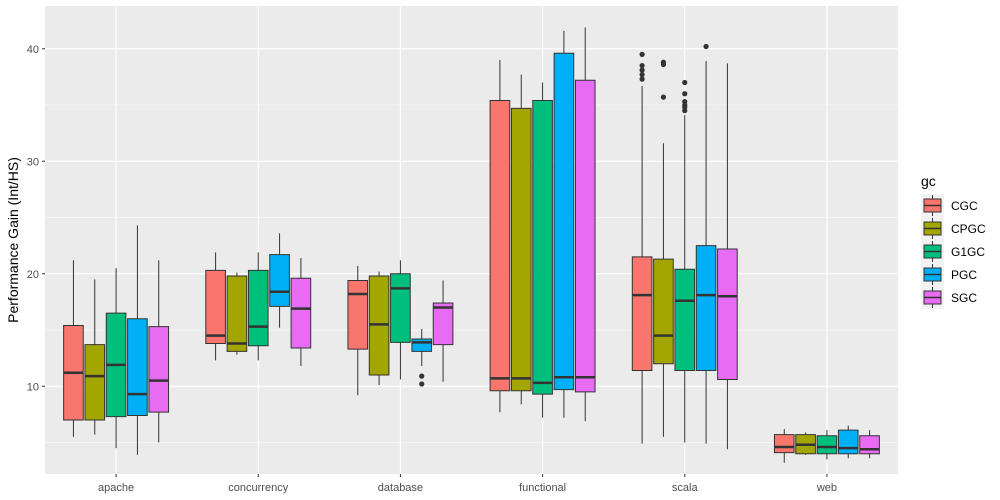 This screenshot has height=500, width=1000. What do you see at coordinates (949, 274) in the screenshot?
I see `legend-item-pgc: PGC` at bounding box center [949, 274].